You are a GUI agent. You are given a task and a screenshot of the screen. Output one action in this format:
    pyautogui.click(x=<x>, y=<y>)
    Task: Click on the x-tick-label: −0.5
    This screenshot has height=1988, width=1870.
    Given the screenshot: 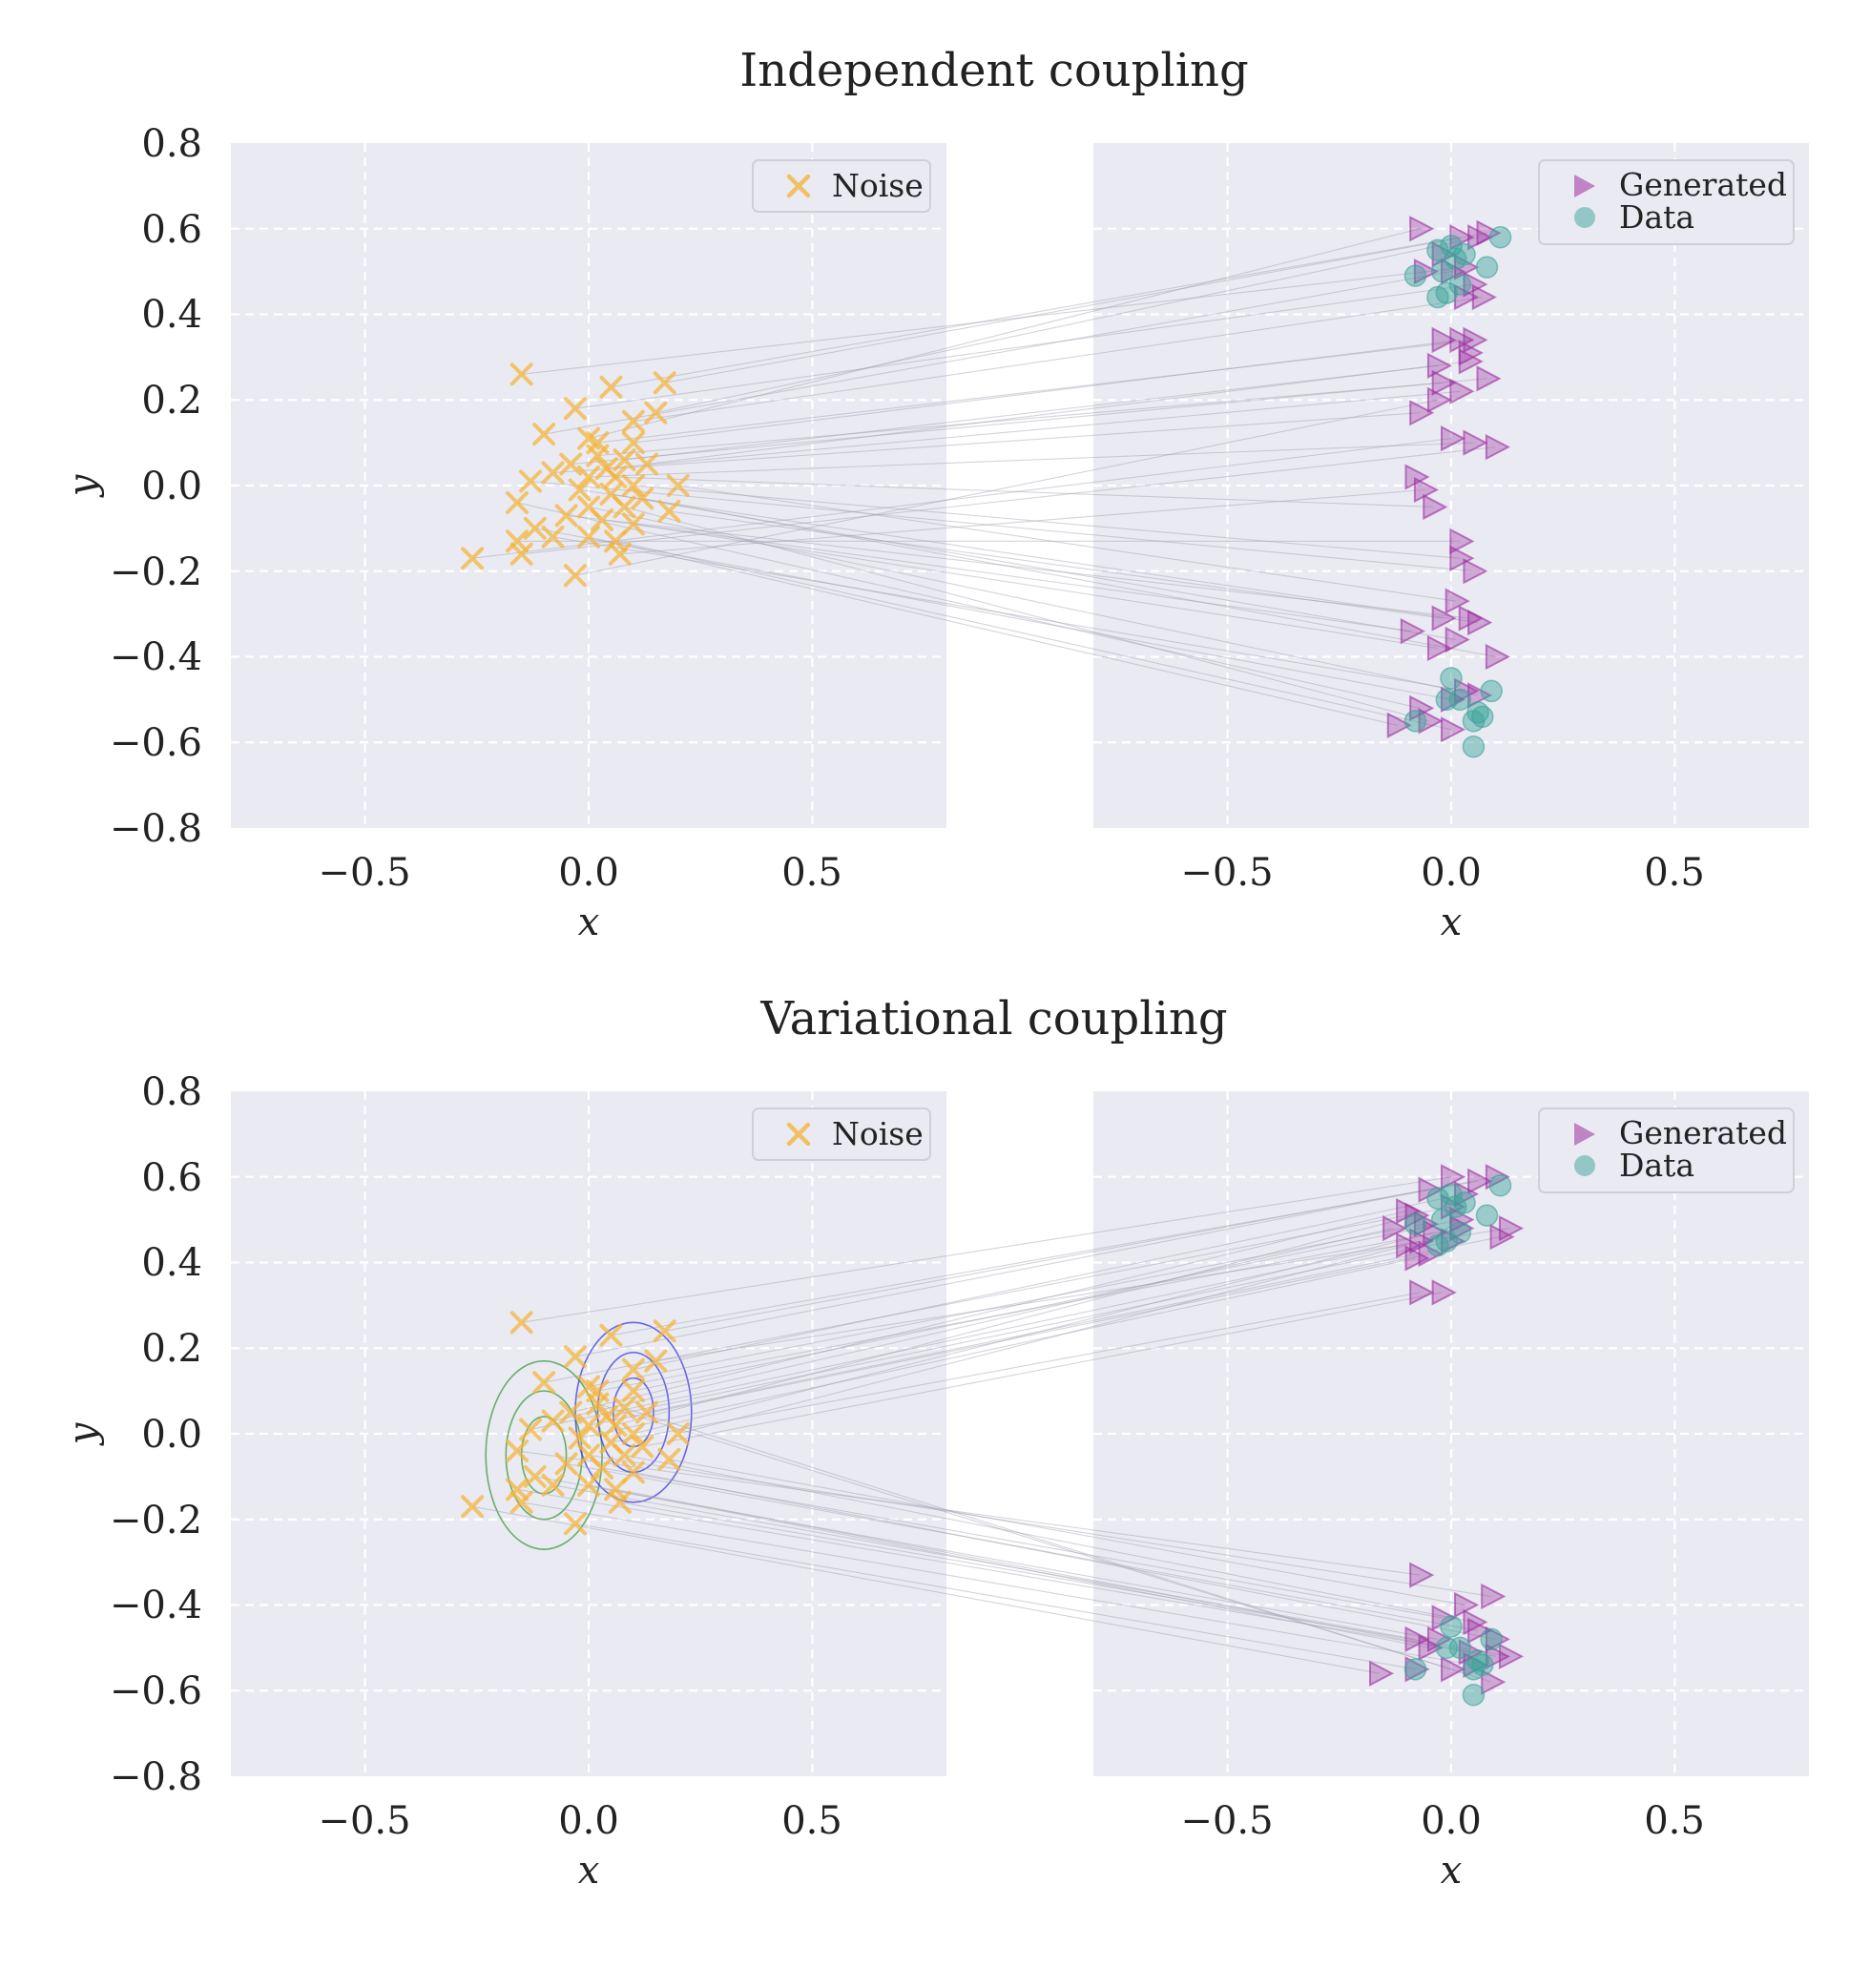 What is the action you would take?
    pyautogui.click(x=364, y=1821)
    